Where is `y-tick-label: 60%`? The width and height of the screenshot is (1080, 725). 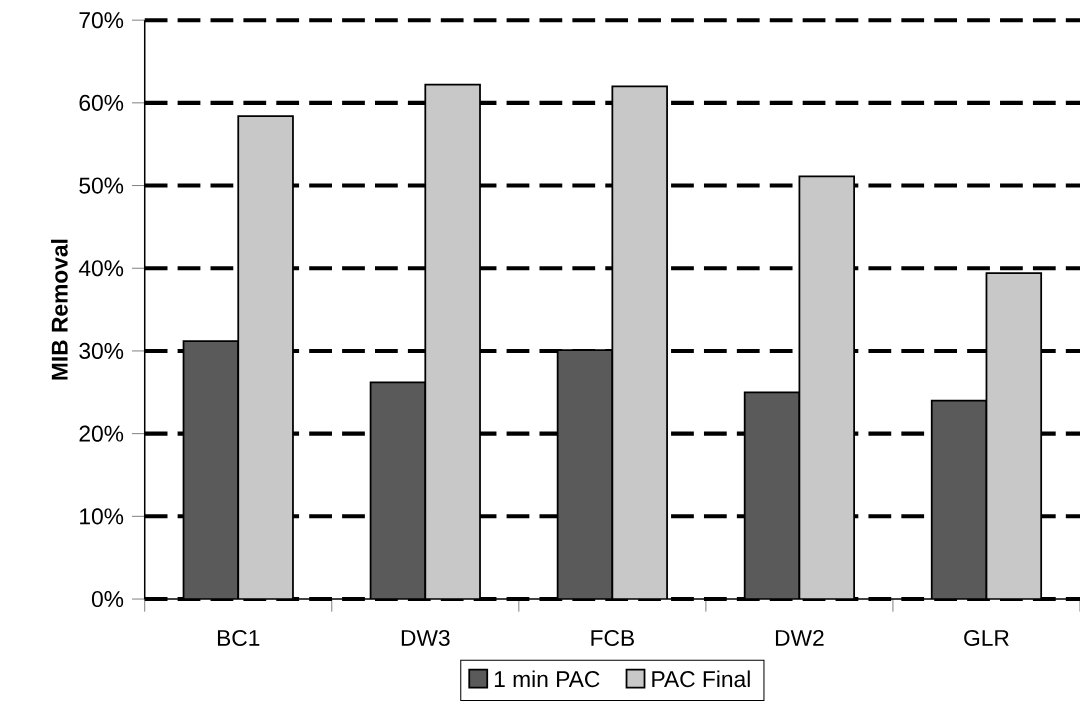 y-tick-label: 60% is located at coordinates (101, 102).